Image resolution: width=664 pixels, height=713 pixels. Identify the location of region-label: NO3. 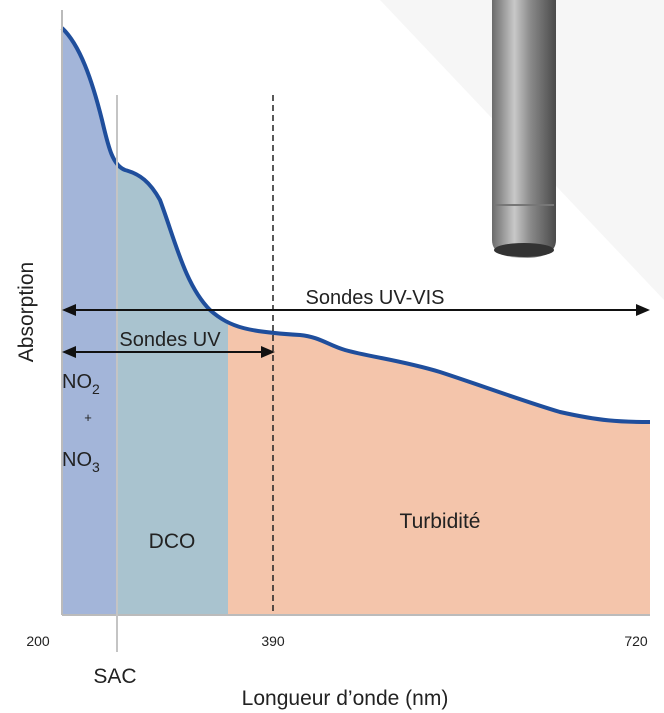
(81, 462).